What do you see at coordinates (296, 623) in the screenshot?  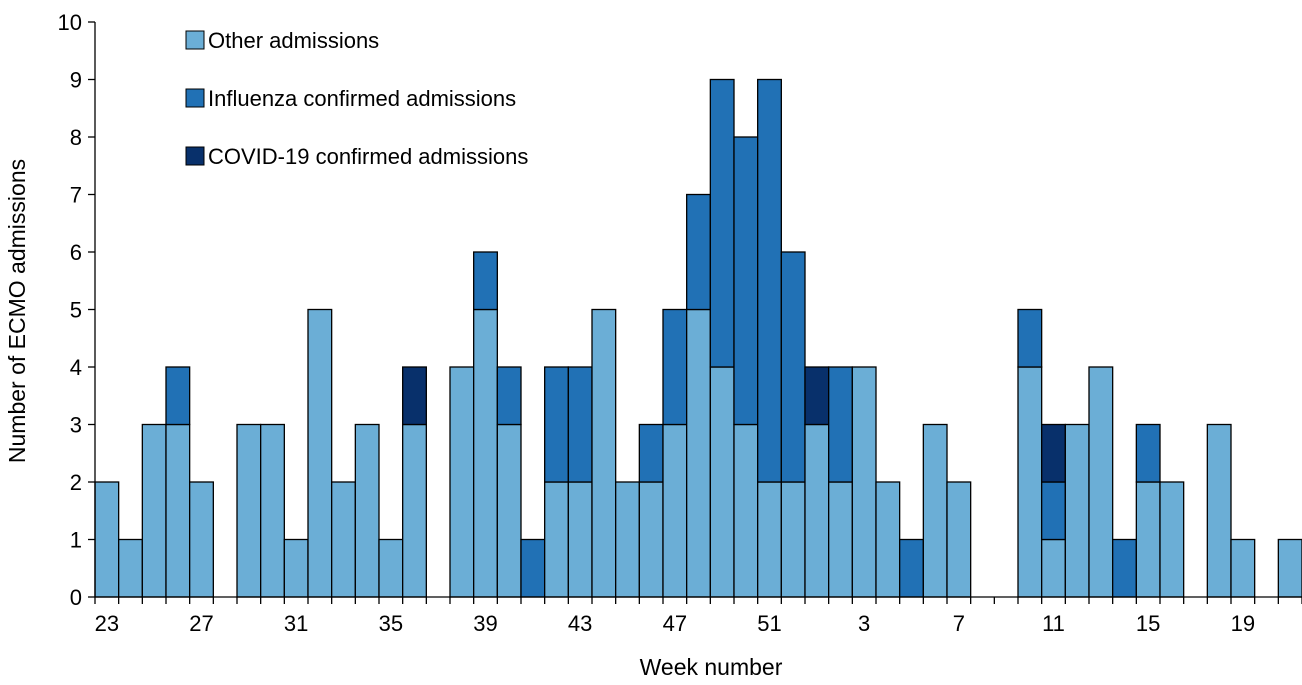 I see `x-tick-label: 31` at bounding box center [296, 623].